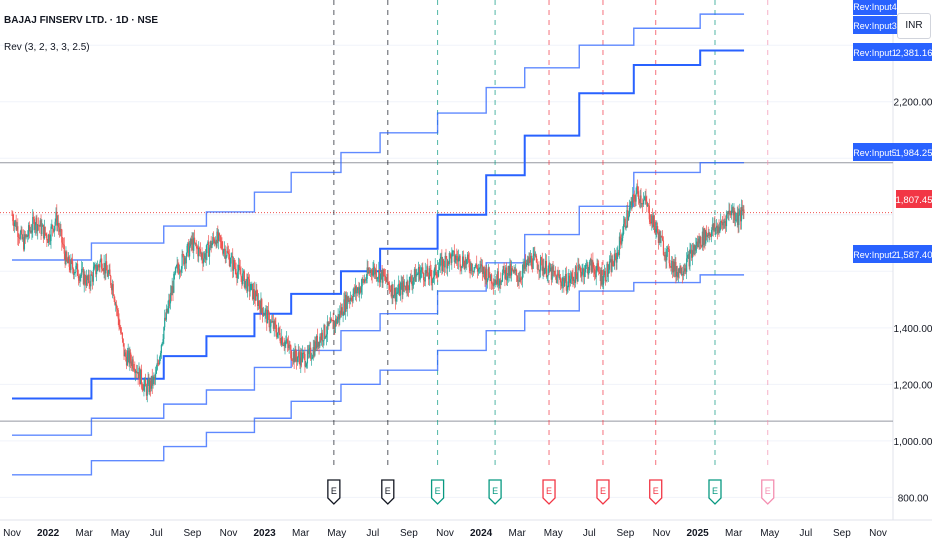 The width and height of the screenshot is (932, 550). Describe the element at coordinates (875, 52) in the screenshot. I see `series-name-tag` at that location.